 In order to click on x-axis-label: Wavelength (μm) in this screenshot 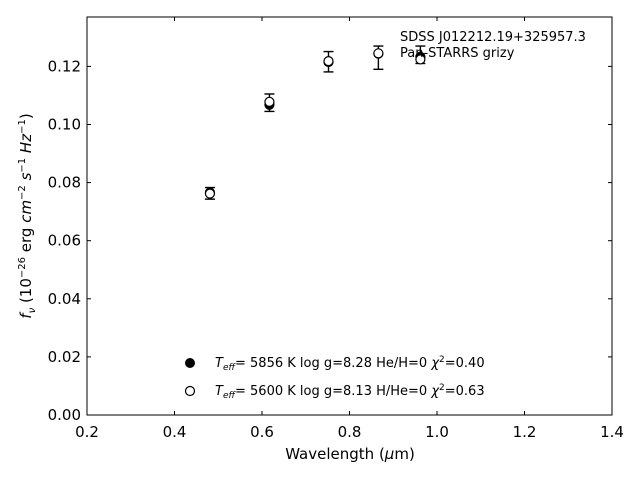, I will do `click(350, 454)`.